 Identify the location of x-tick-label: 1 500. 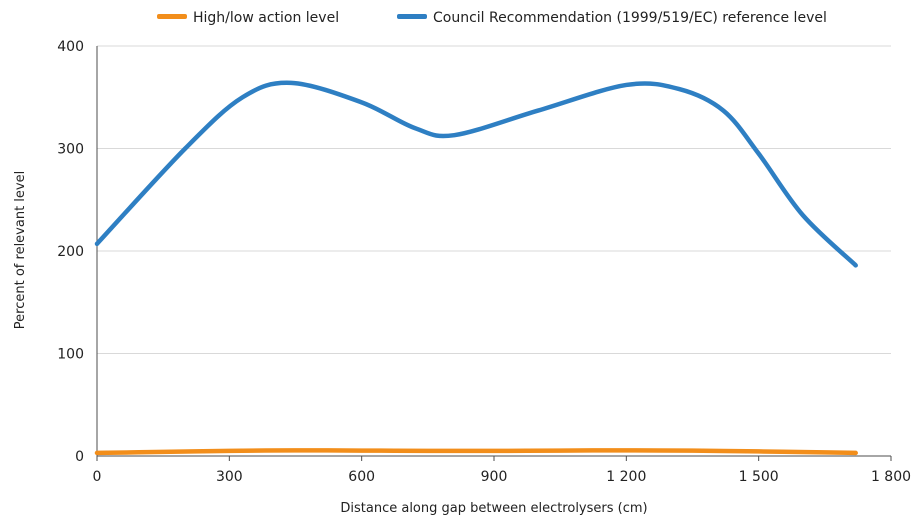
(759, 477).